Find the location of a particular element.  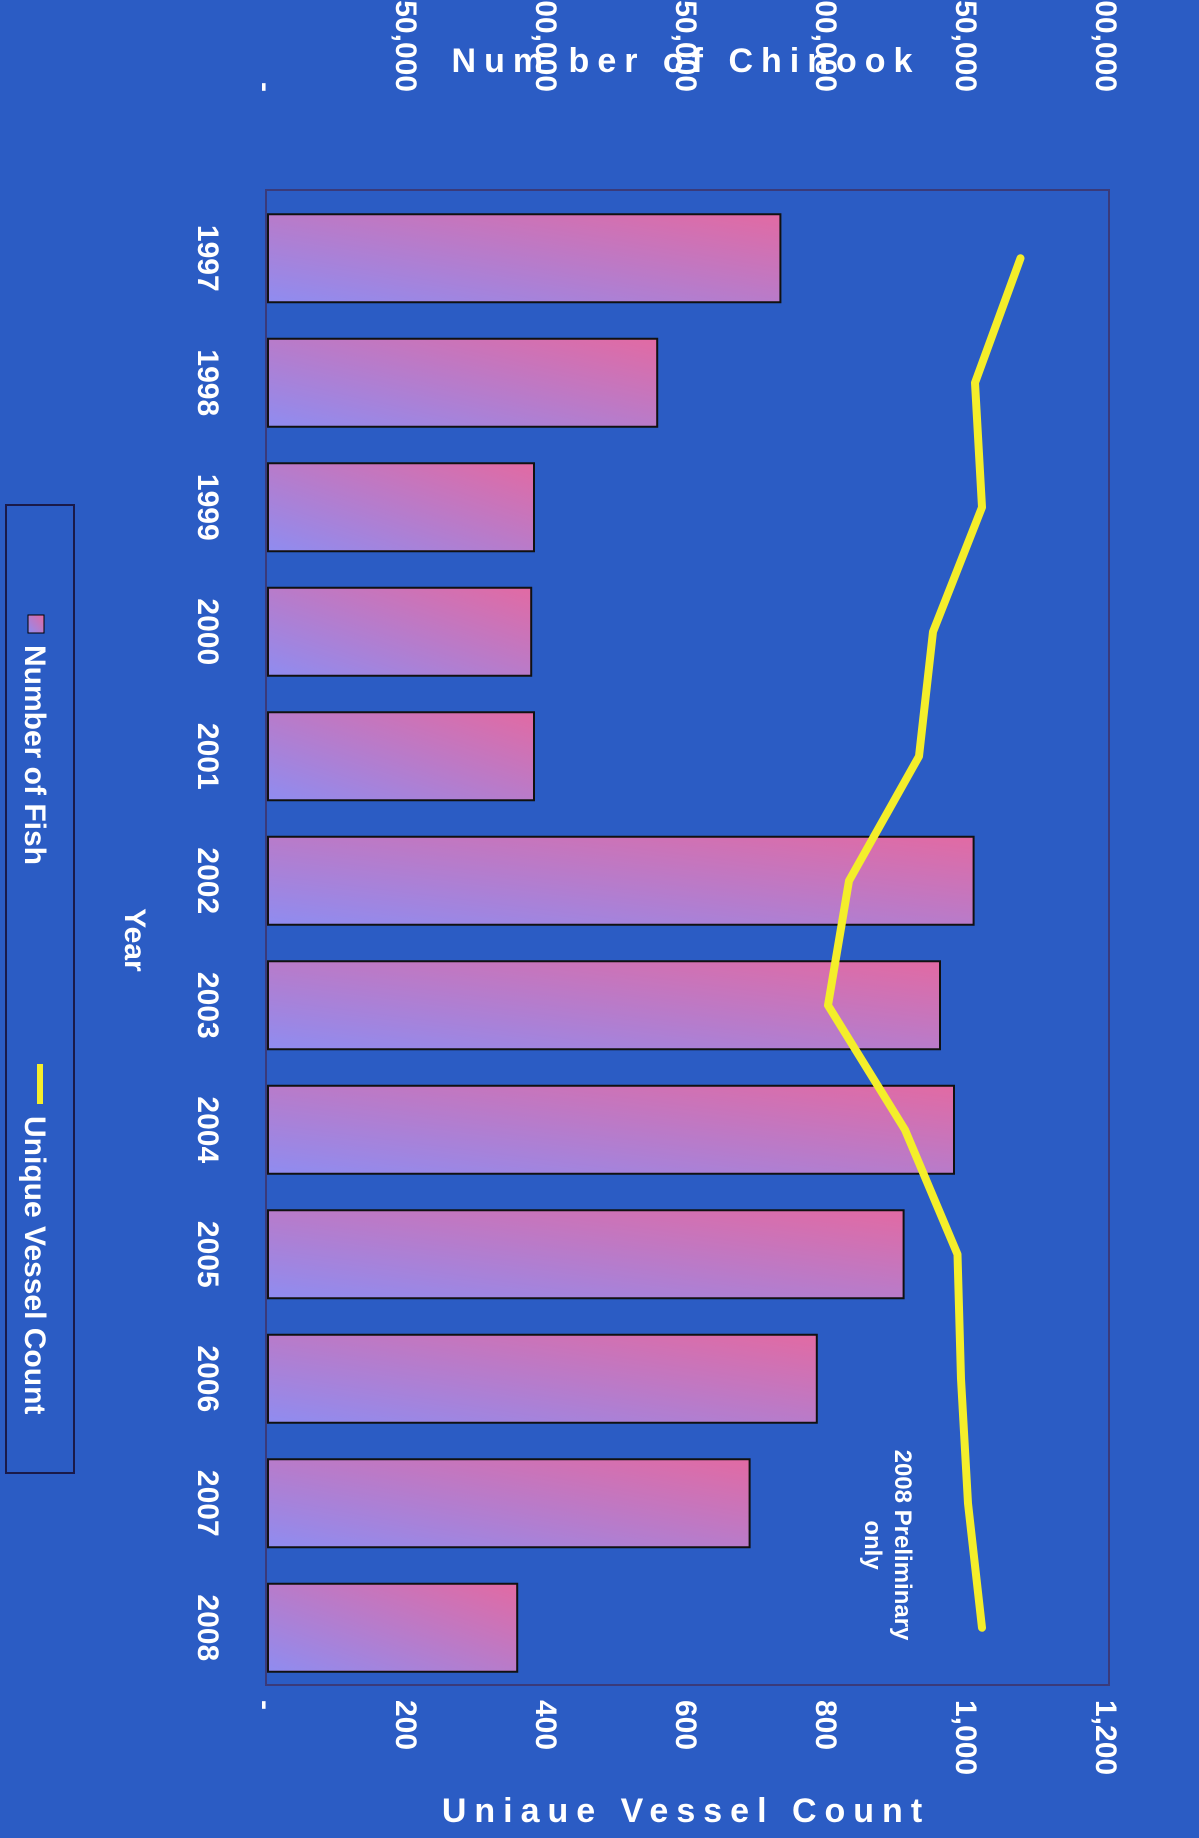

line-layer is located at coordinates (924, 943).